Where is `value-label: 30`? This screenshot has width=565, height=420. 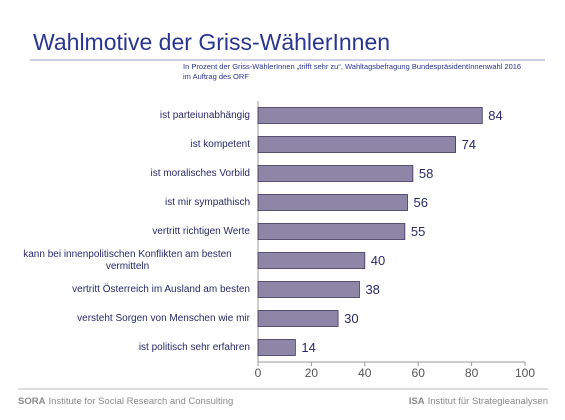
value-label: 30 is located at coordinates (351, 318).